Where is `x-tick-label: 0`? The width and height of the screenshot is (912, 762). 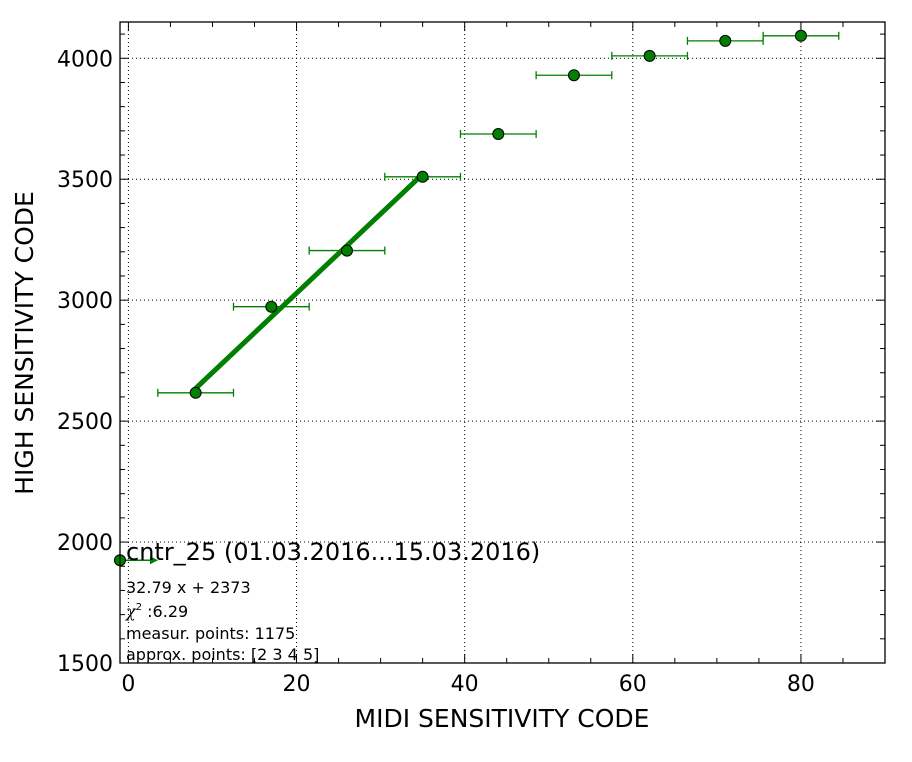 x-tick-label: 0 is located at coordinates (128, 684).